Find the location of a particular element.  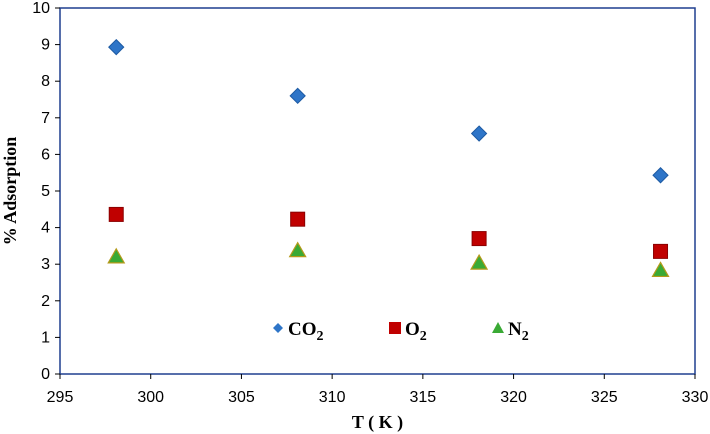

triangle-legend-icon is located at coordinates (498, 327).